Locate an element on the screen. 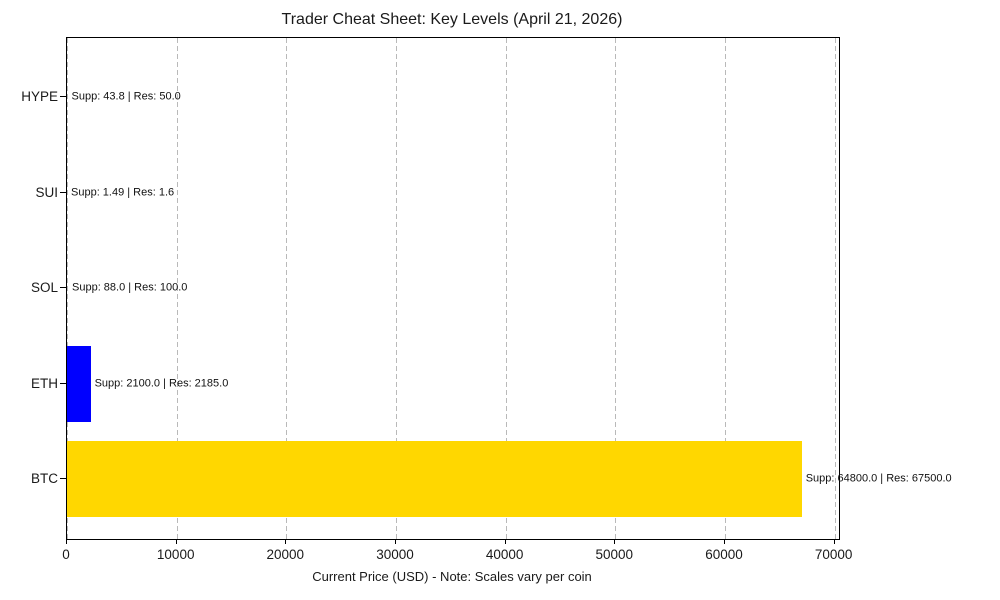 The image size is (1000, 600). y-tick-sui is located at coordinates (63, 192).